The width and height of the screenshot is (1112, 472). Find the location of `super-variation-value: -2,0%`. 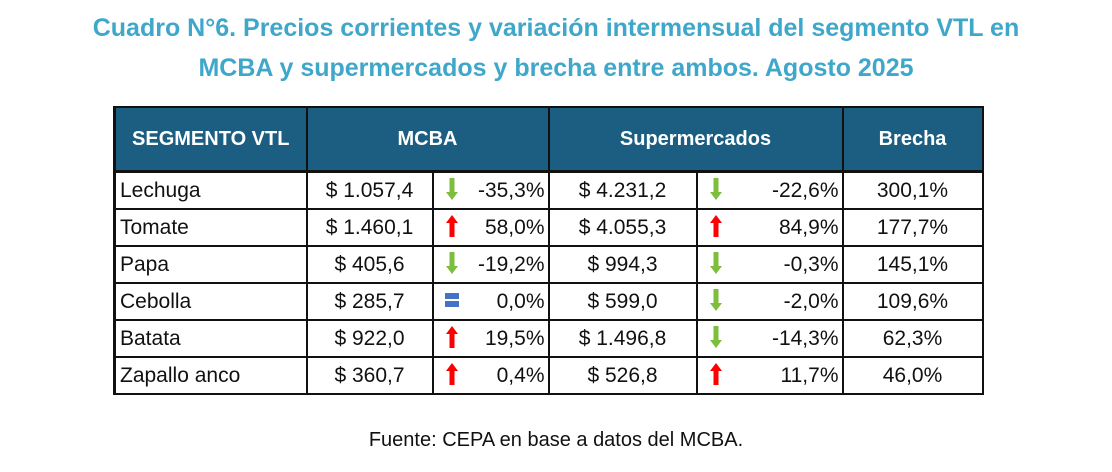

super-variation-value: -2,0% is located at coordinates (811, 301).